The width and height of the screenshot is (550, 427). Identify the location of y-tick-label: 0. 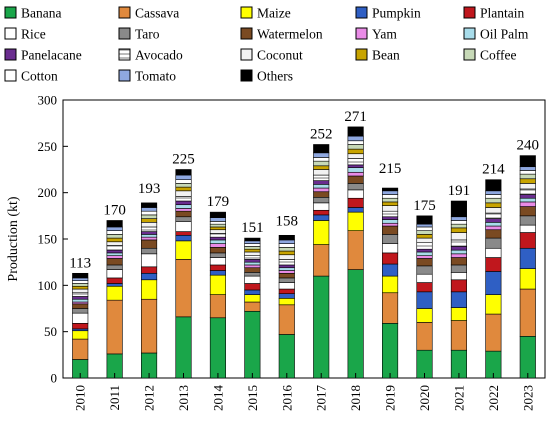
(54, 378).